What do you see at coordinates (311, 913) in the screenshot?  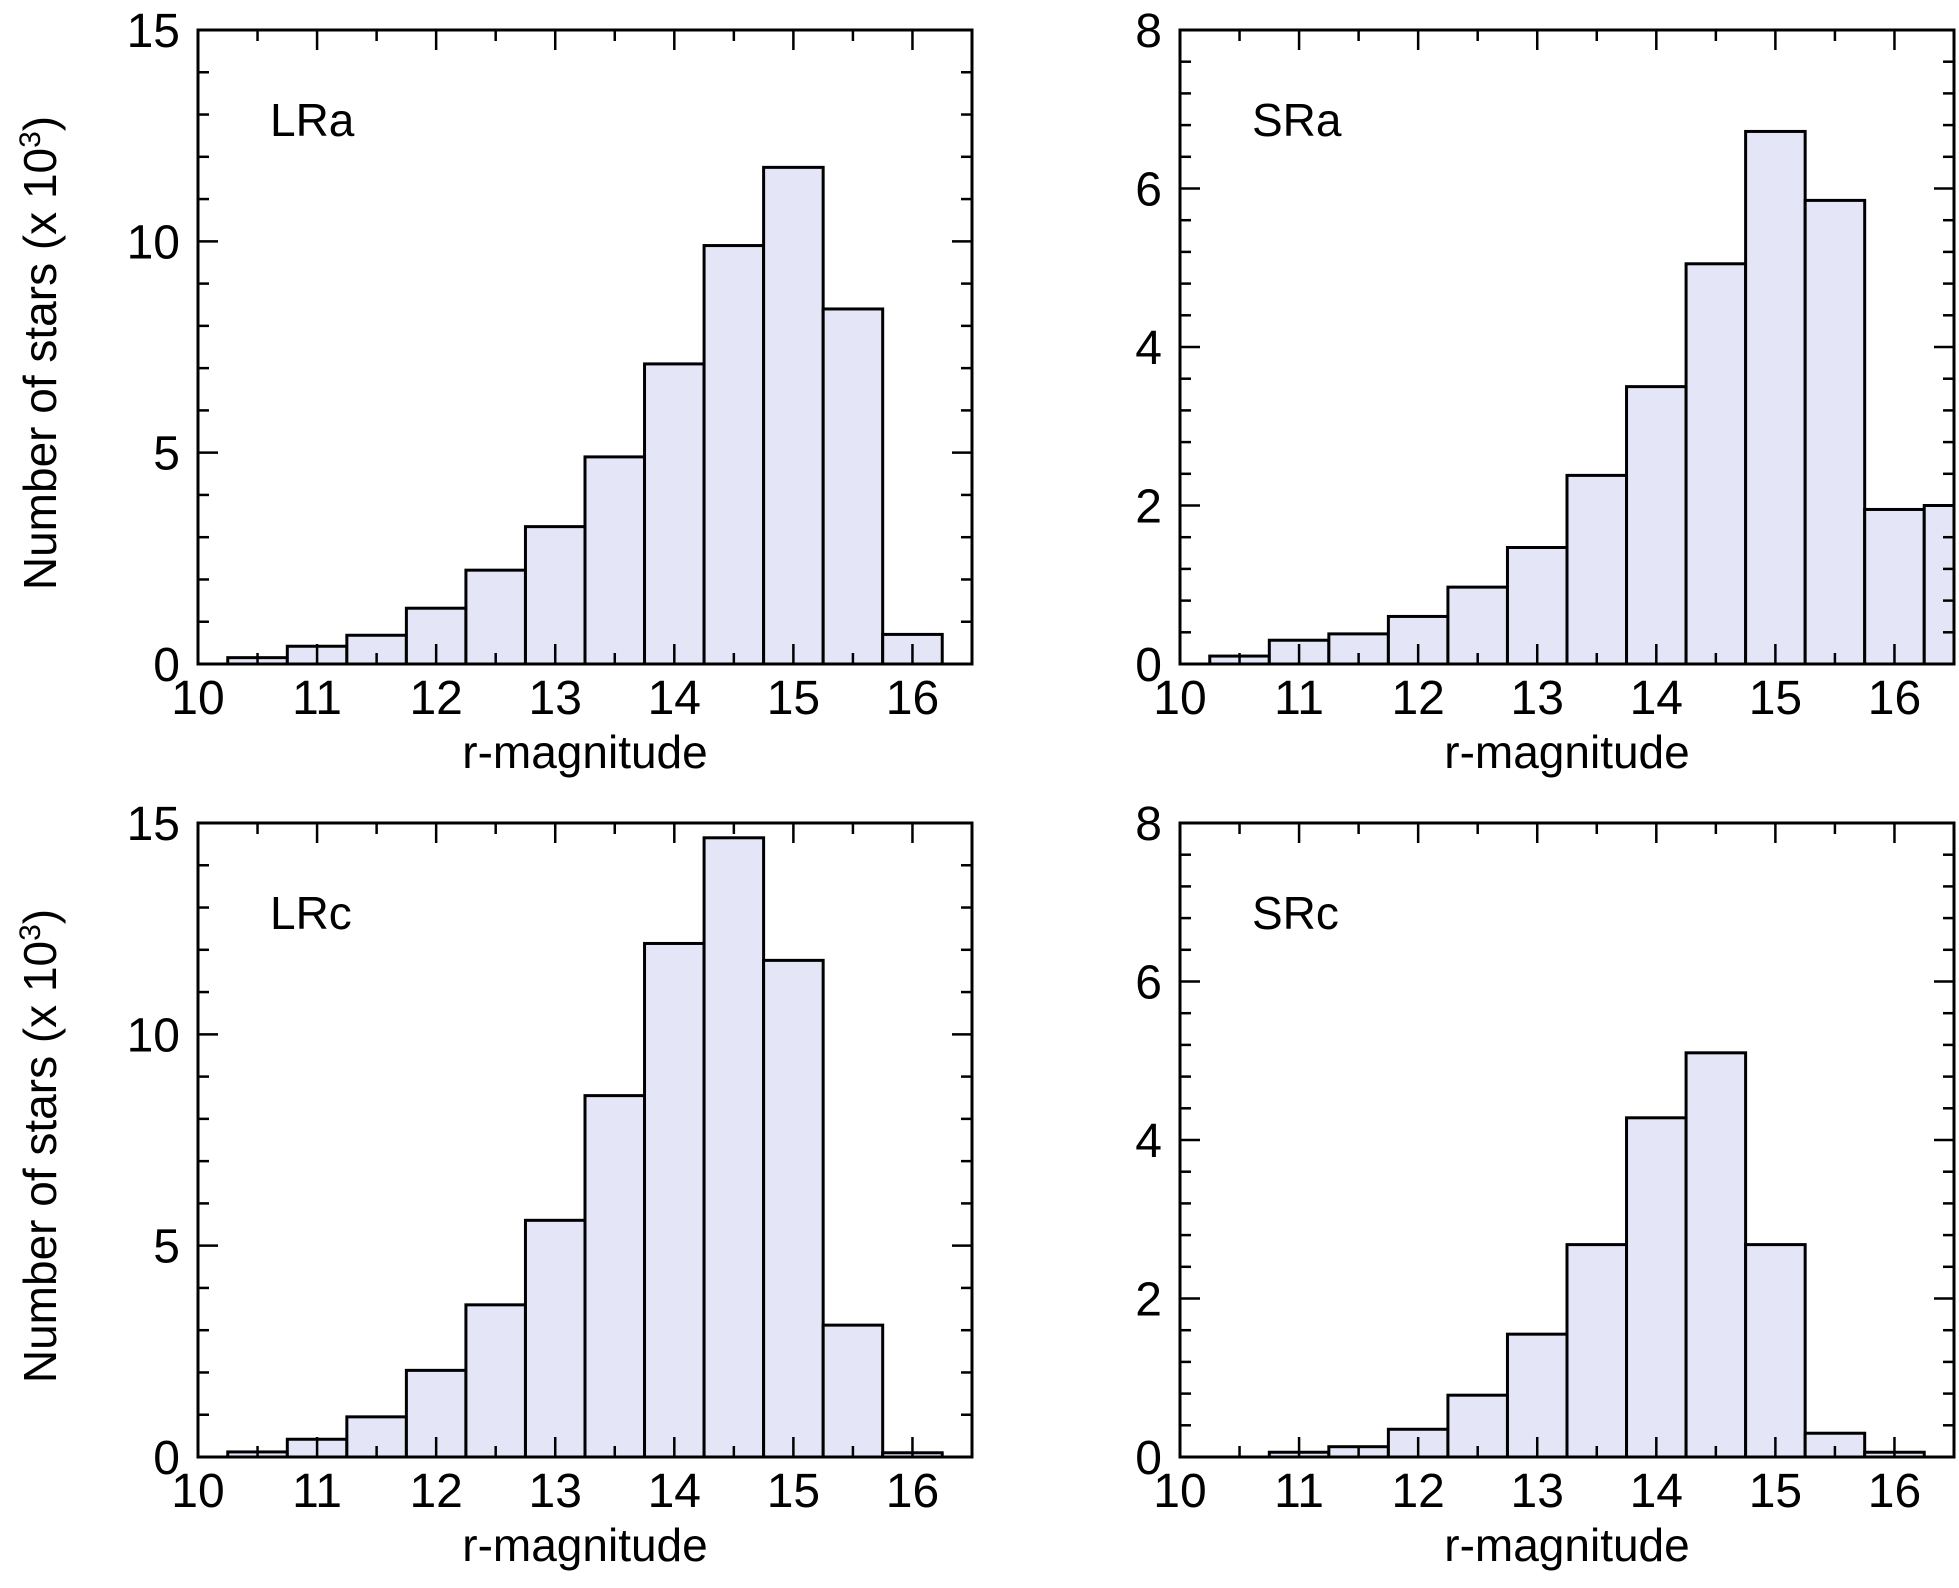 I see `panel-label: LRc` at bounding box center [311, 913].